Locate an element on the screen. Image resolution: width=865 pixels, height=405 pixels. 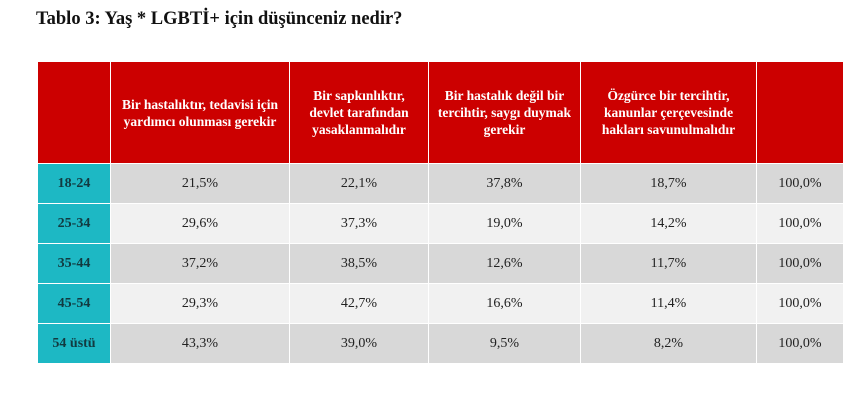
value-cell: 42,7% is located at coordinates (359, 303).